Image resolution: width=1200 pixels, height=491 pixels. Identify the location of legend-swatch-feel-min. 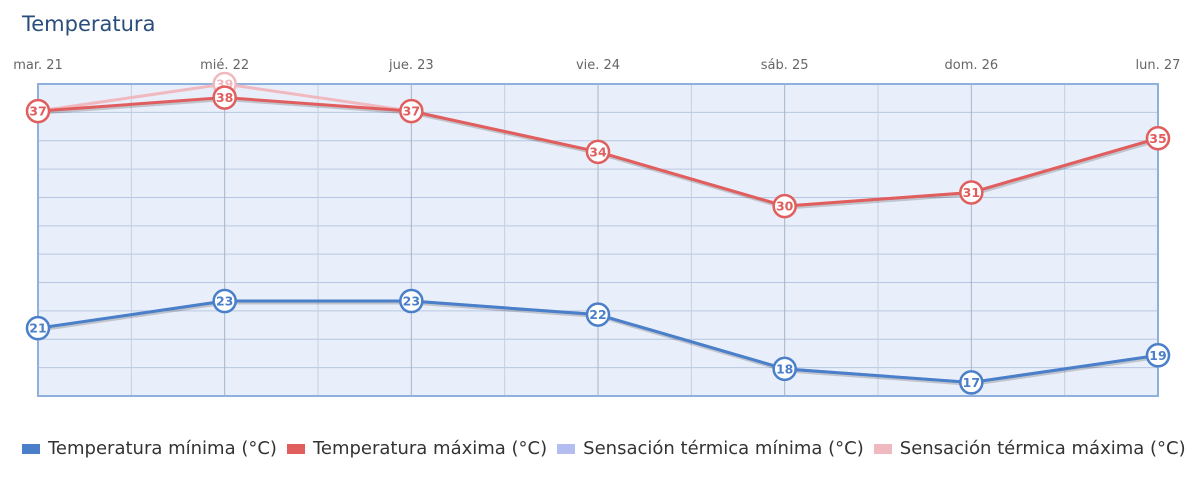
(566, 448).